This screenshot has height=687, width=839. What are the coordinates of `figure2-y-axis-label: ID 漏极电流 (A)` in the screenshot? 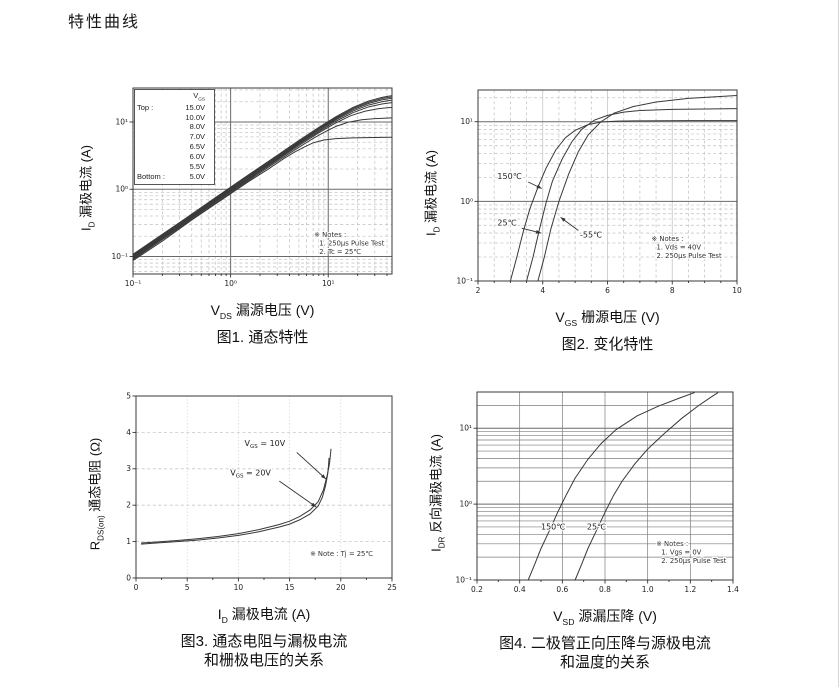 It's located at (432, 192).